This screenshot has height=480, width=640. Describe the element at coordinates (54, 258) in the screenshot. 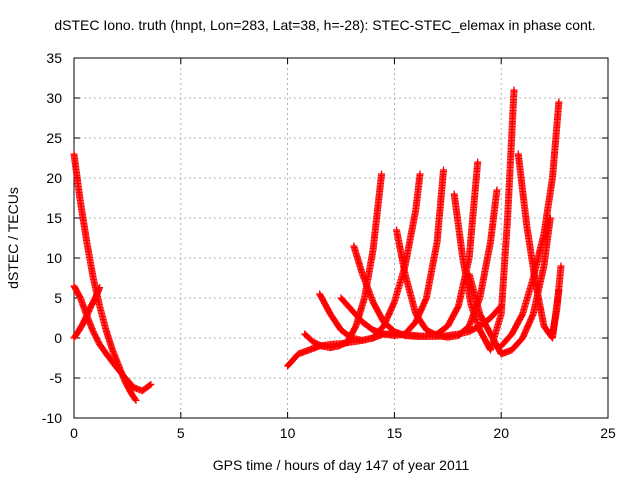

I see `y-tick-label: 10` at that location.